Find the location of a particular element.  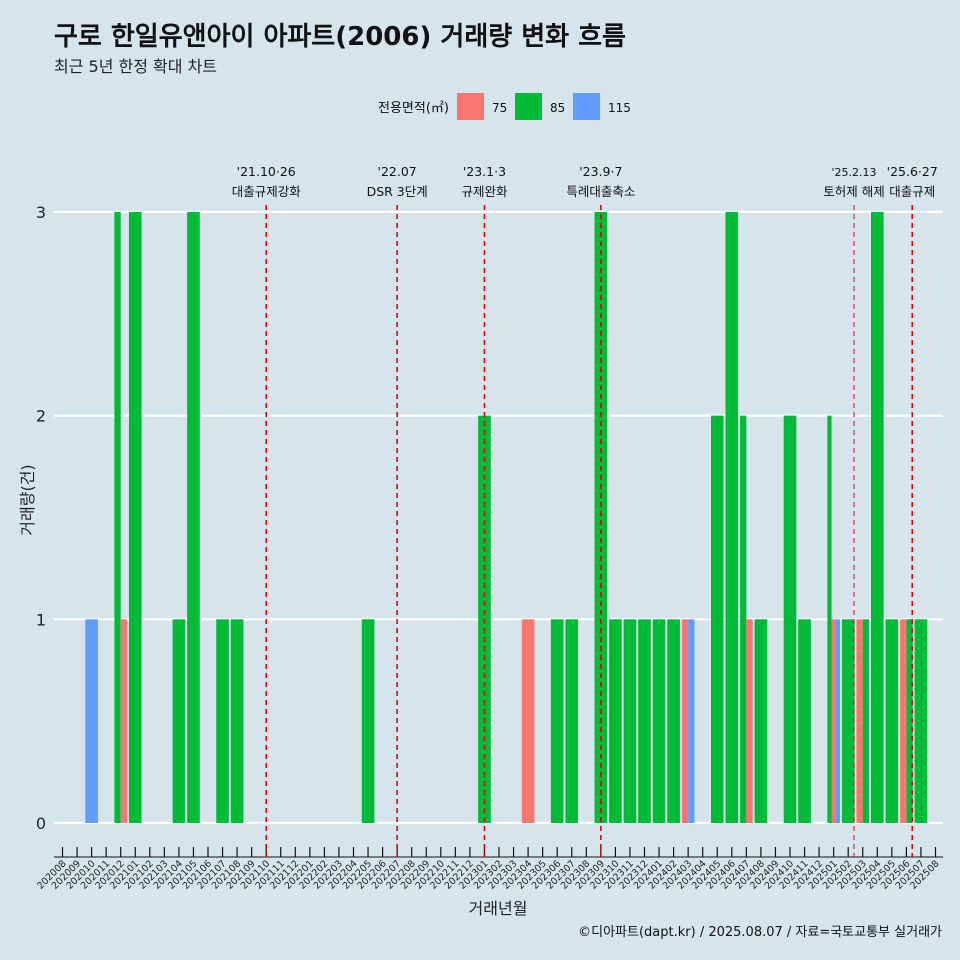

legend-label-75: 75 is located at coordinates (499, 108).